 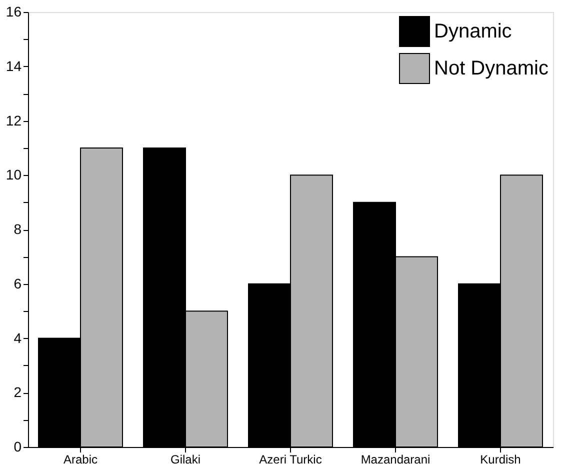 What do you see at coordinates (14, 174) in the screenshot?
I see `y-tick-label: 10` at bounding box center [14, 174].